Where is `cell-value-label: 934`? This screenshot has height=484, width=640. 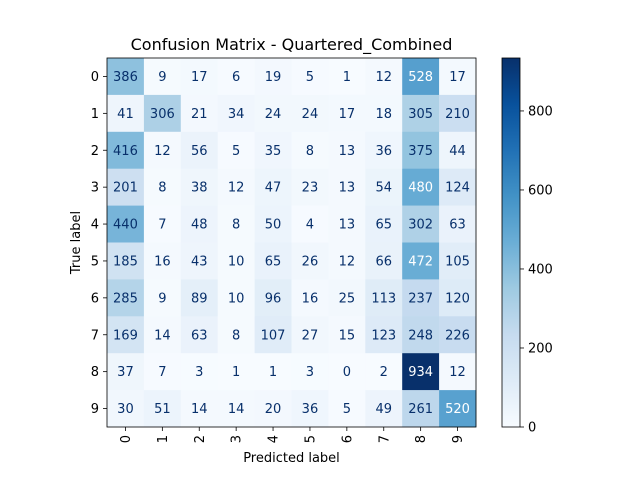 cell-value-label: 934 is located at coordinates (420, 372).